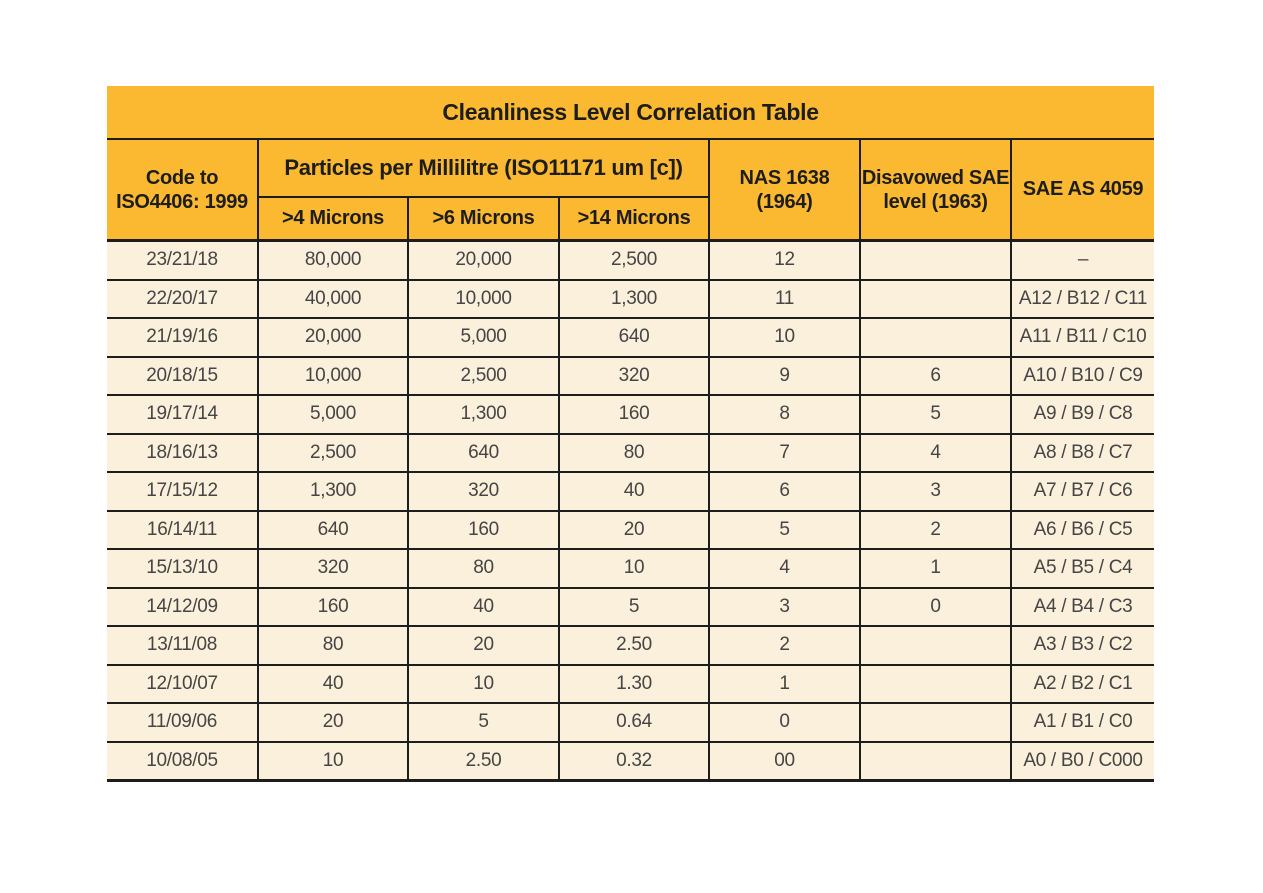  I want to click on table-cell: 80,000, so click(333, 260).